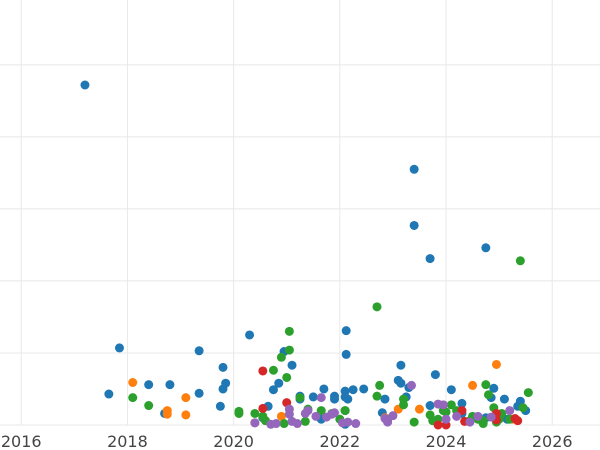  Describe the element at coordinates (127, 441) in the screenshot. I see `x-tick-label: 2018` at that location.